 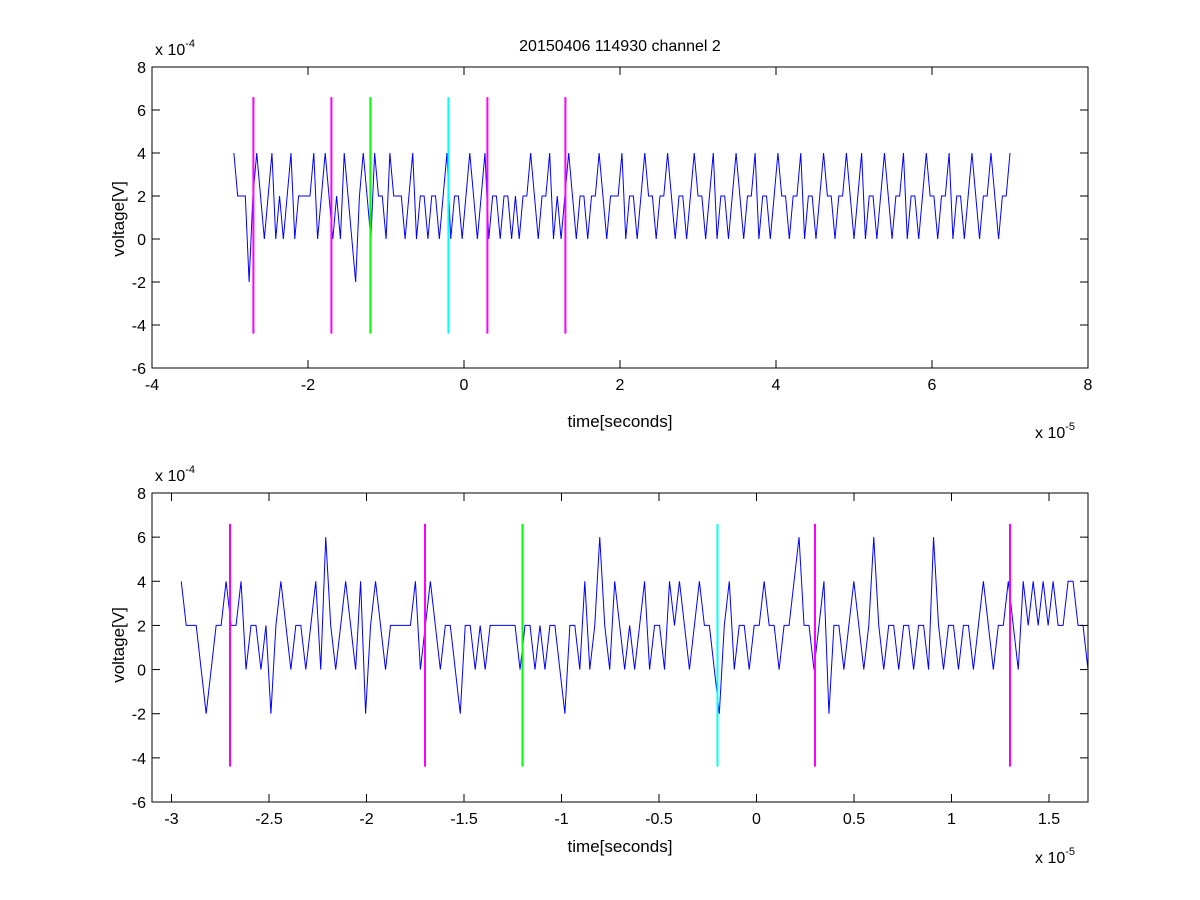 What do you see at coordinates (171, 819) in the screenshot?
I see `plot-bottom-xtick-label: -3` at bounding box center [171, 819].